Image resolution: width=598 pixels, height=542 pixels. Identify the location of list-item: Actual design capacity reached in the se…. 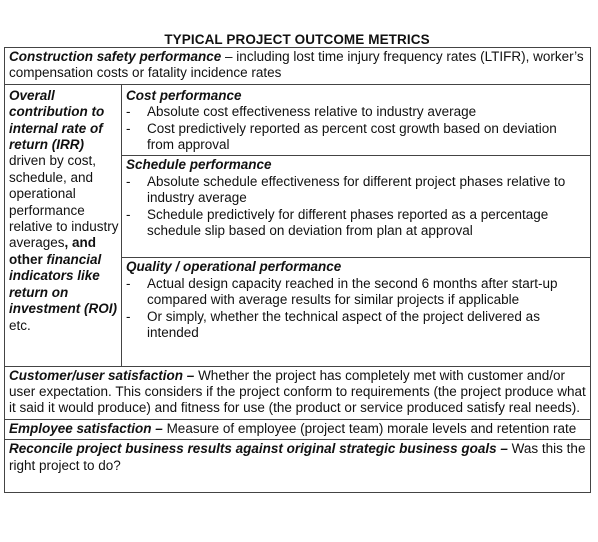
(356, 292).